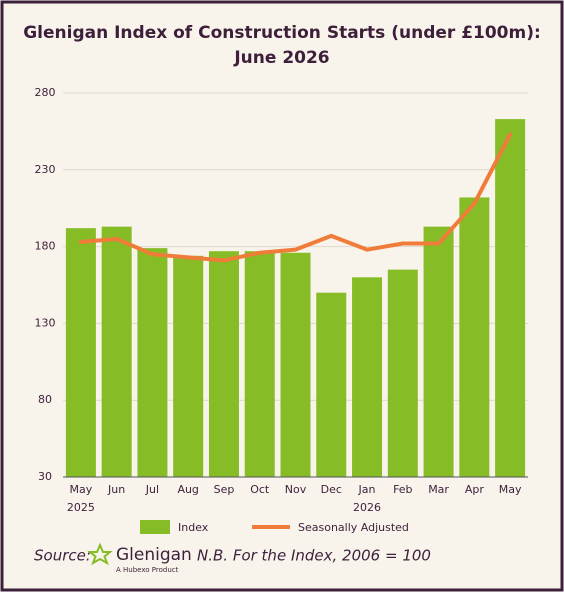 This screenshot has height=592, width=564. Describe the element at coordinates (281, 58) in the screenshot. I see `chart-subtitle: June 2026` at that location.